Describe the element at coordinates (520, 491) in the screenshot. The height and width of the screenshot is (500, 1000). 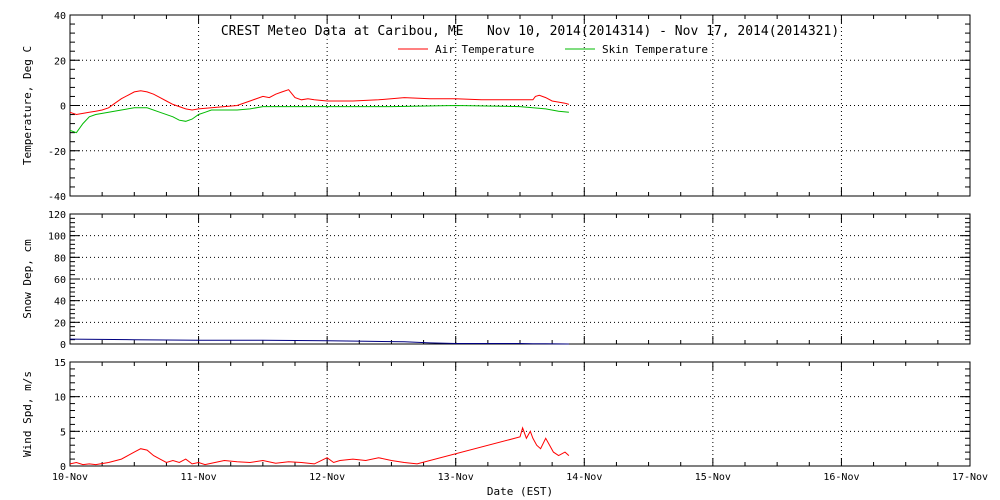
I see `x-axis-title: Date (EST)` at that location.